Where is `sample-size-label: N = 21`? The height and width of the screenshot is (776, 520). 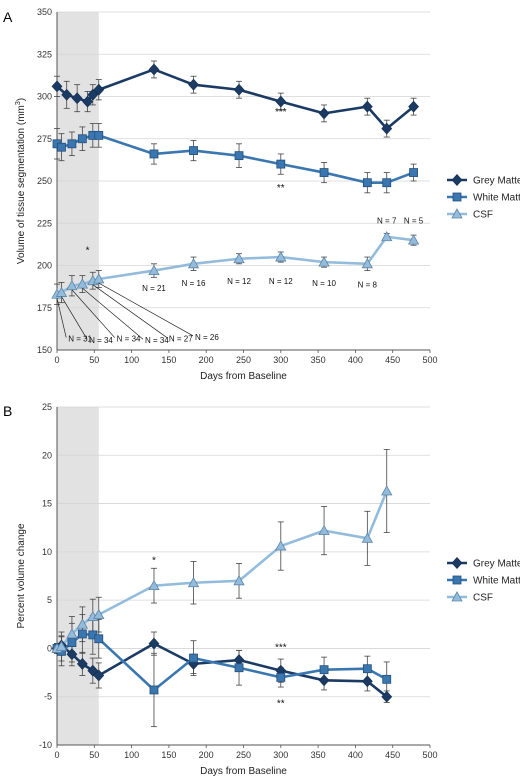 sample-size-label: N = 21 is located at coordinates (154, 288).